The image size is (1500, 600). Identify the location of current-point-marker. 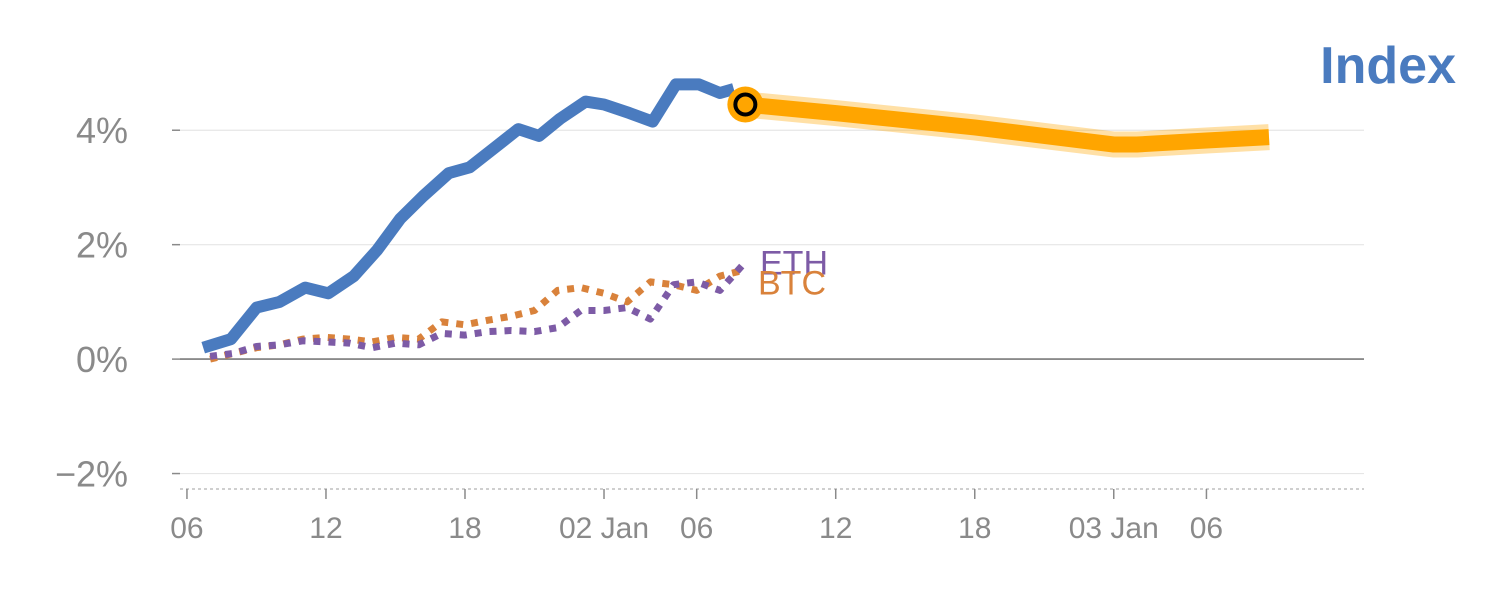
(745, 104).